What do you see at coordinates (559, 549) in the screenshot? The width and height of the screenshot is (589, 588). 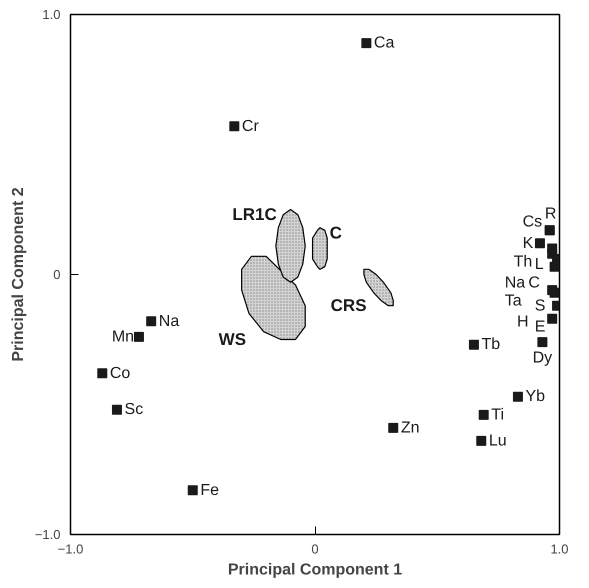 I see `x-tick-label: 1.0` at bounding box center [559, 549].